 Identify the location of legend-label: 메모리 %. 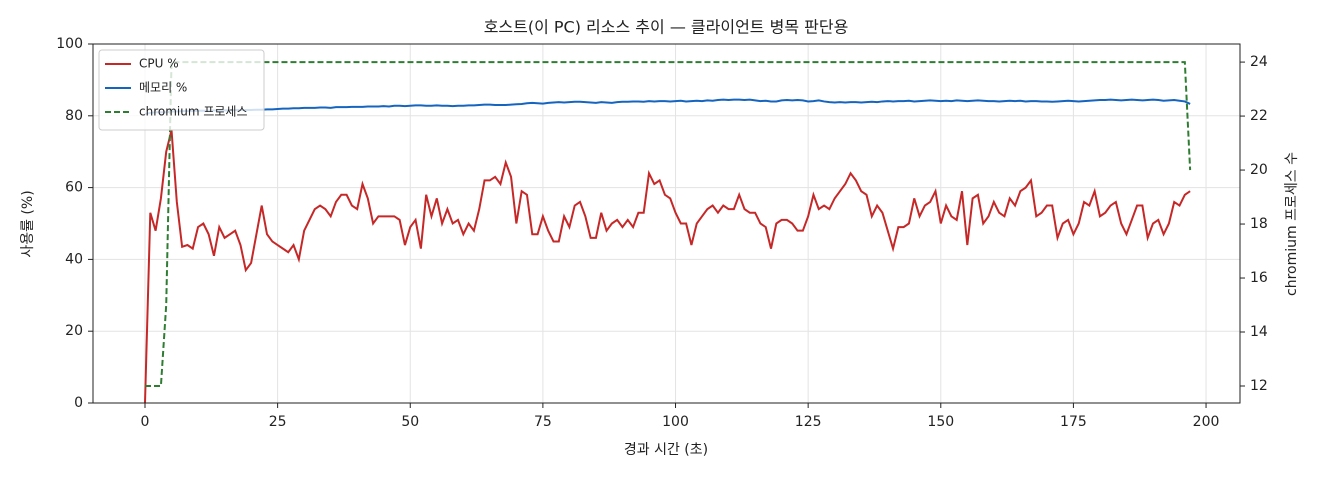
(163, 88).